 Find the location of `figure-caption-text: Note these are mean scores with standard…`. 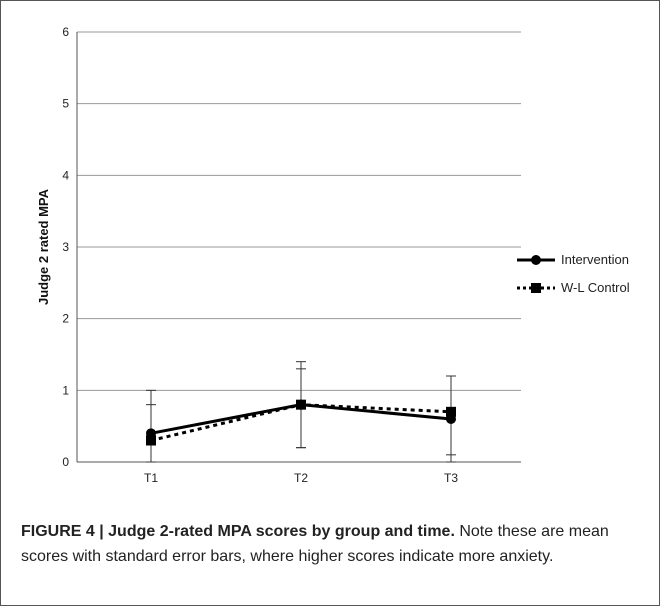

figure-caption-text: Note these are mean scores with standard… is located at coordinates (315, 544).